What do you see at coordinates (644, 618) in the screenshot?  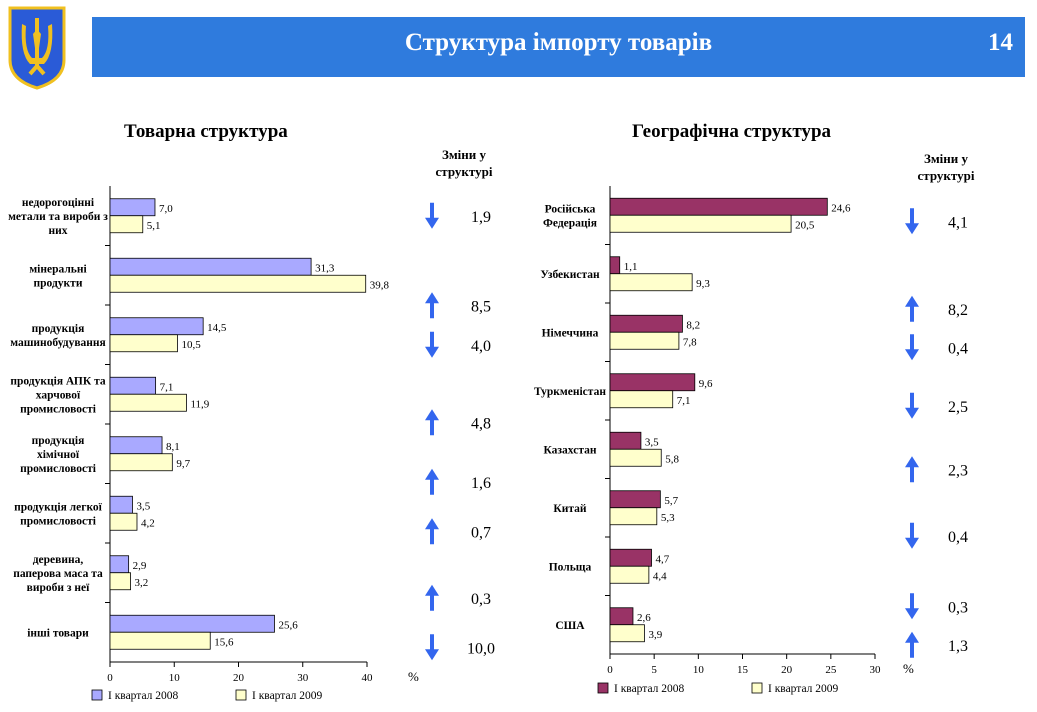 I see `data-label: 2,6` at bounding box center [644, 618].